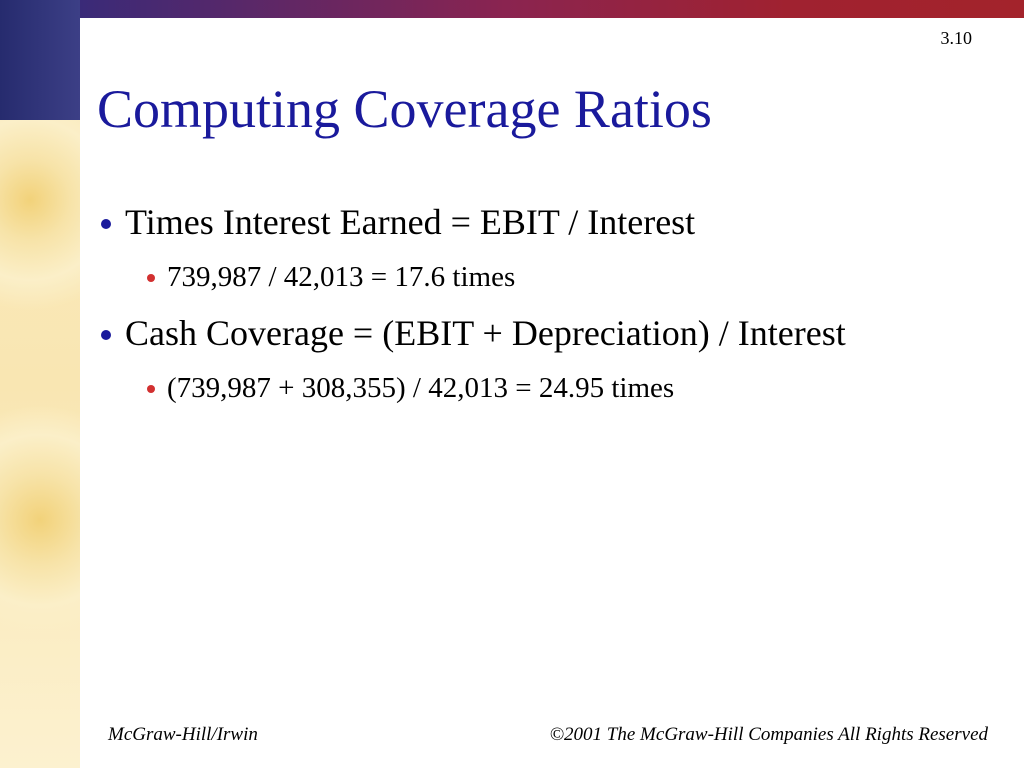  Describe the element at coordinates (183, 734) in the screenshot. I see `footer-left: McGraw-Hill/Irwin` at that location.